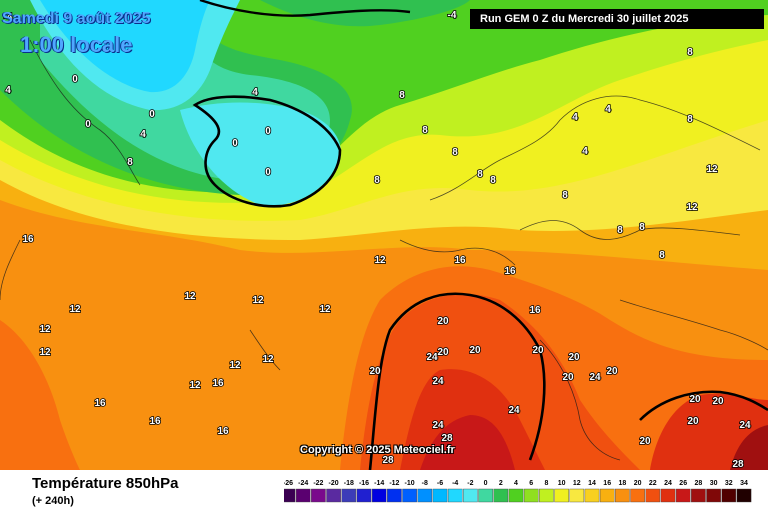 The width and height of the screenshot is (768, 512). What do you see at coordinates (364, 483) in the screenshot?
I see `legend-label: -16` at bounding box center [364, 483].